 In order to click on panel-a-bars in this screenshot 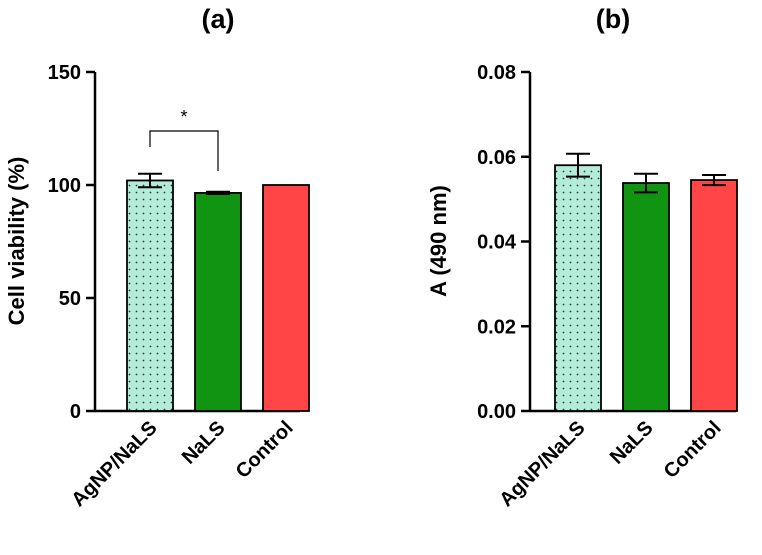, I will do `click(218, 292)`.